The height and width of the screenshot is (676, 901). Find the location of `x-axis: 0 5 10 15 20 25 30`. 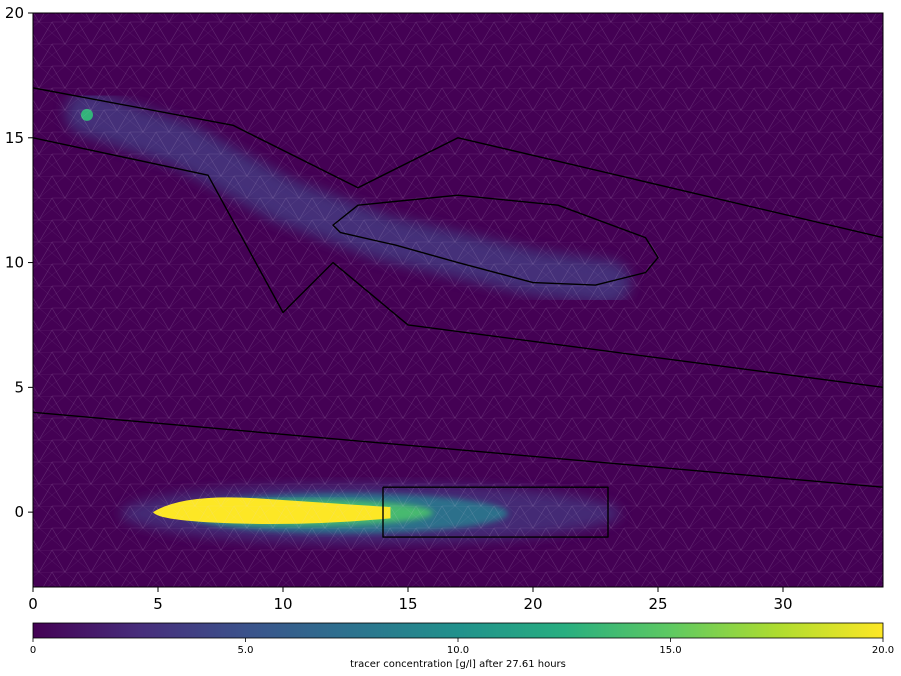

x-axis: 0 5 10 15 20 25 30 is located at coordinates (410, 600).